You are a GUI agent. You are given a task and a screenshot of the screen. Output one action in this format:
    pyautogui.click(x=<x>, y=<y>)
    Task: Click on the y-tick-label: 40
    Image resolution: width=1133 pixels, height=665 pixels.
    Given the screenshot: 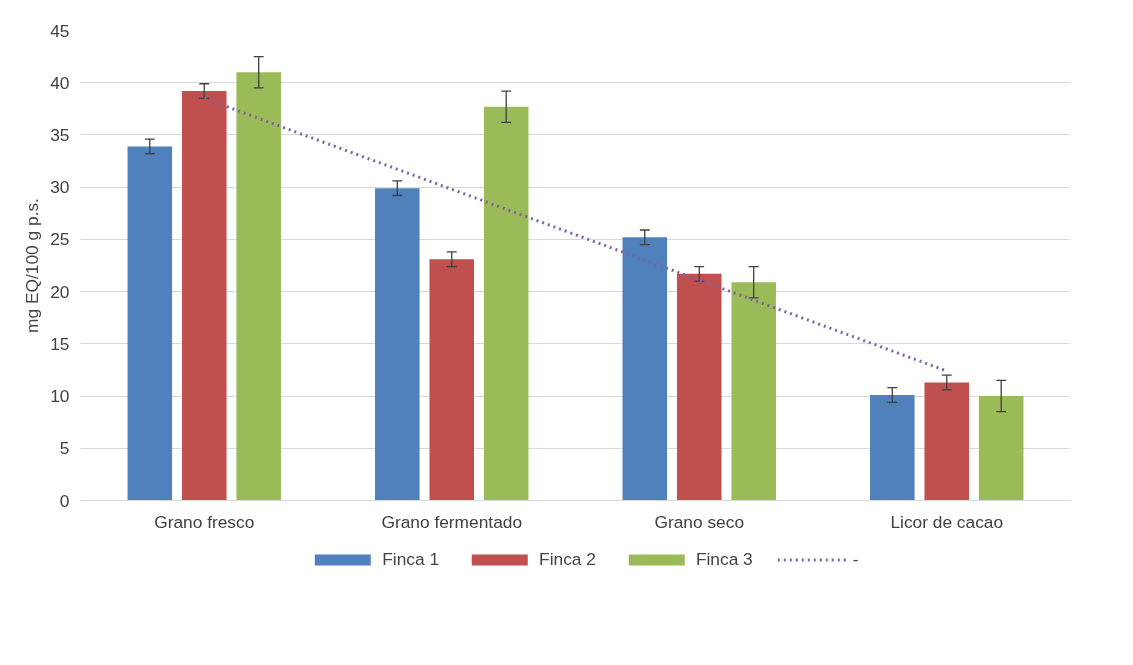 What is the action you would take?
    pyautogui.click(x=60, y=82)
    